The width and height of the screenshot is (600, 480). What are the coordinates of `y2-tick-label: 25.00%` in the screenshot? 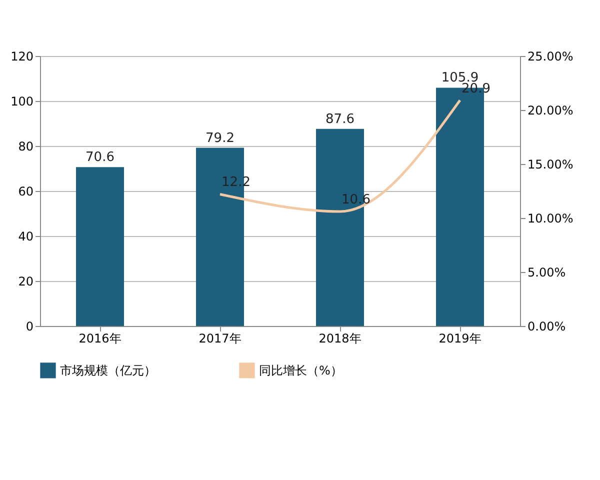 It's located at (551, 57).